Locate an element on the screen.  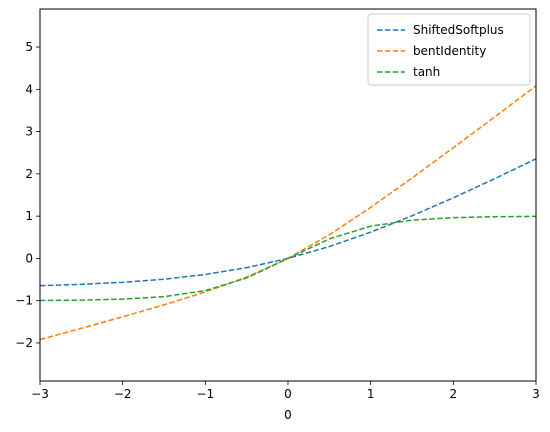
y-tick-label: 5 is located at coordinates (29, 47).